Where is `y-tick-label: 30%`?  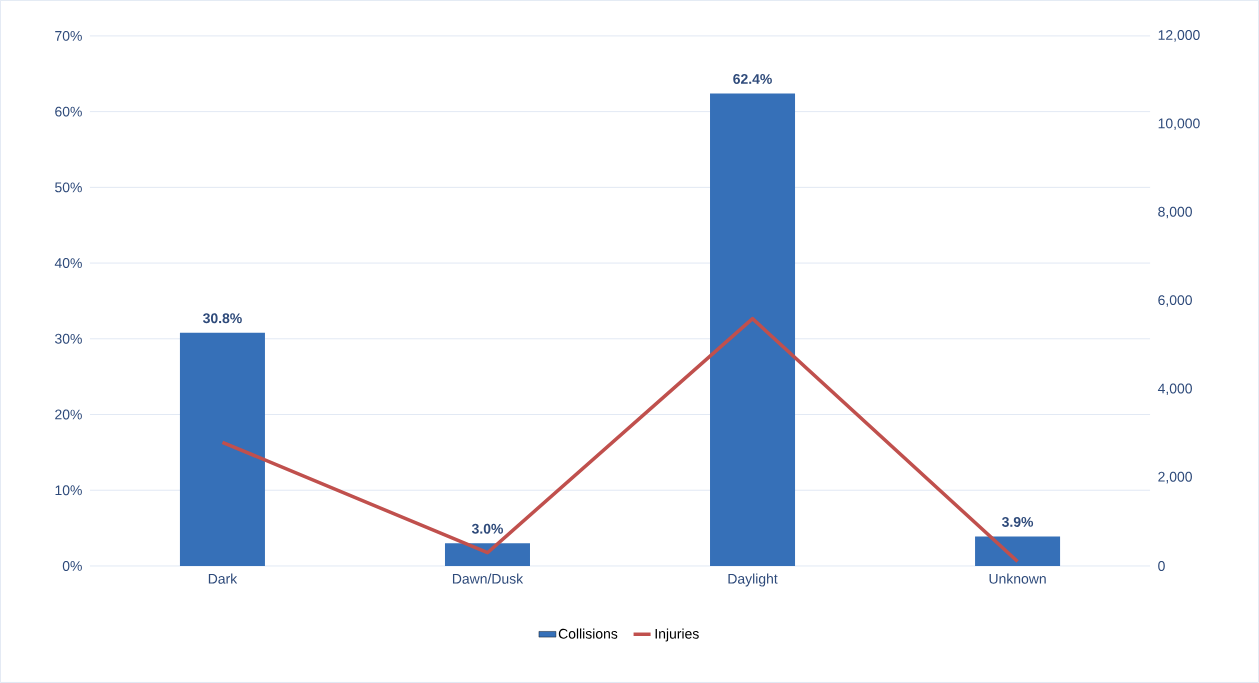 y-tick-label: 30% is located at coordinates (68, 338).